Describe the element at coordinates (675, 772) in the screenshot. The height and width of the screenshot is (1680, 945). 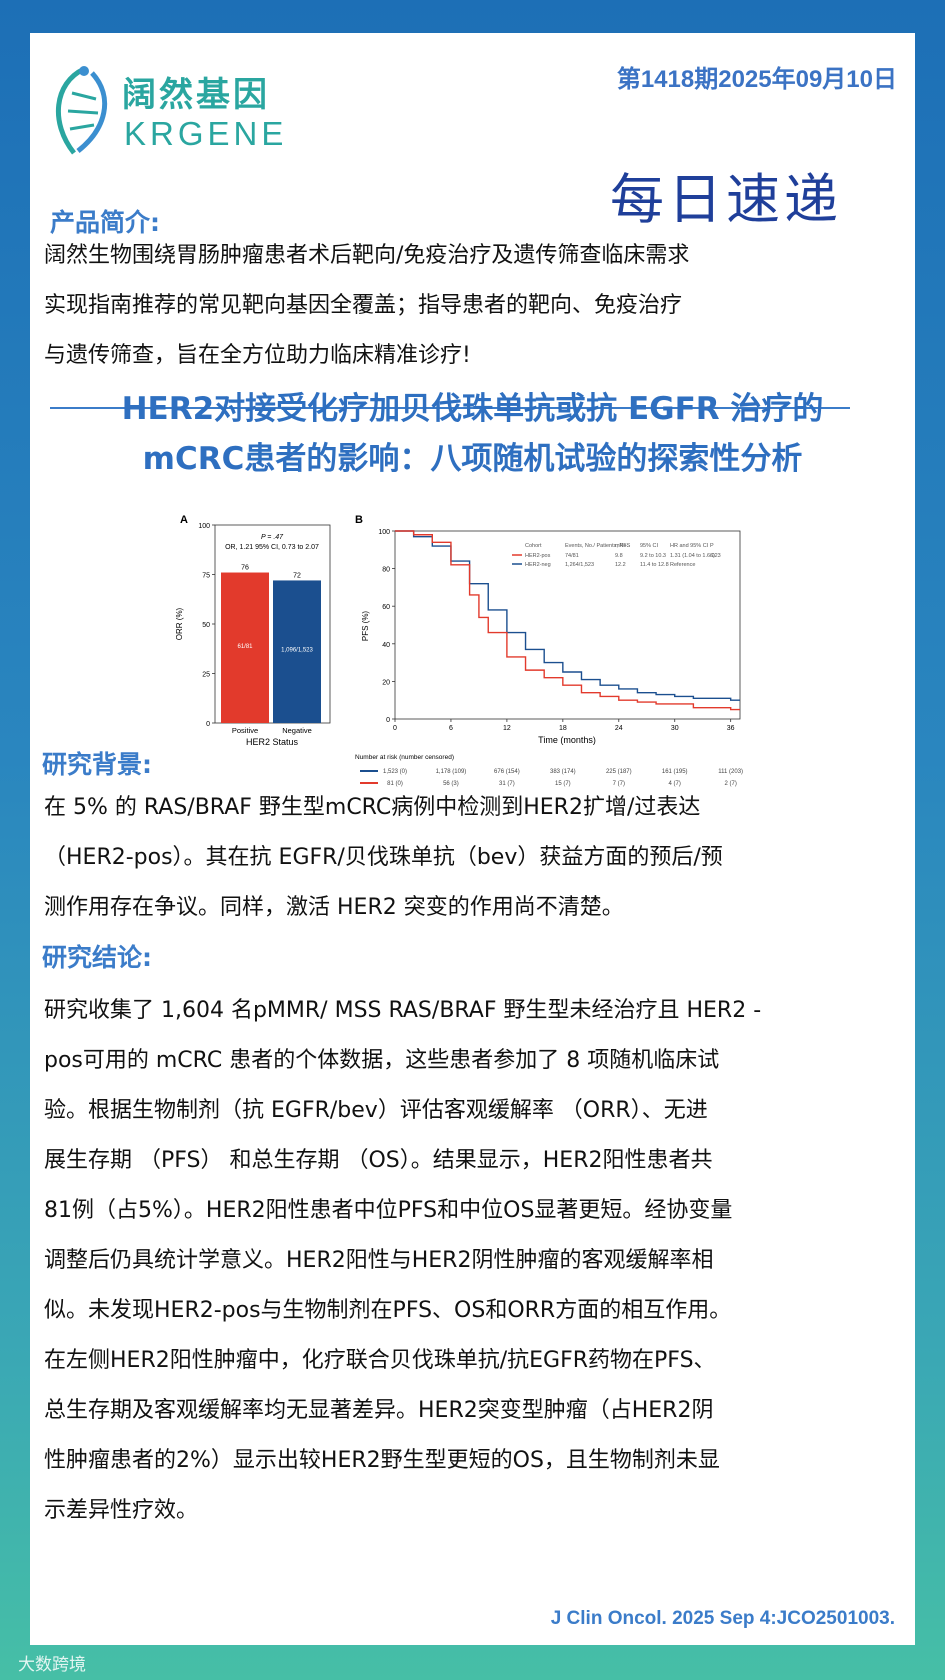
I see `risk-table-cell: 161 (195)` at that location.